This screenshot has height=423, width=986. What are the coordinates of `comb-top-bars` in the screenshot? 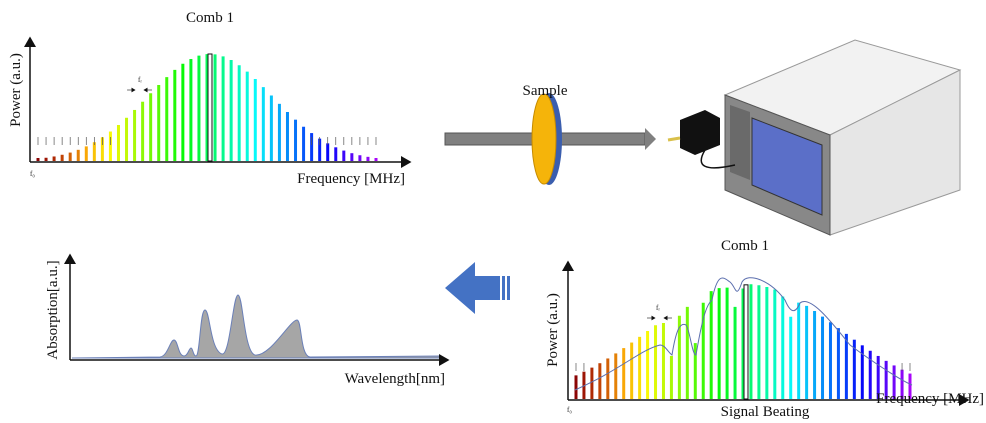 It's located at (207, 107).